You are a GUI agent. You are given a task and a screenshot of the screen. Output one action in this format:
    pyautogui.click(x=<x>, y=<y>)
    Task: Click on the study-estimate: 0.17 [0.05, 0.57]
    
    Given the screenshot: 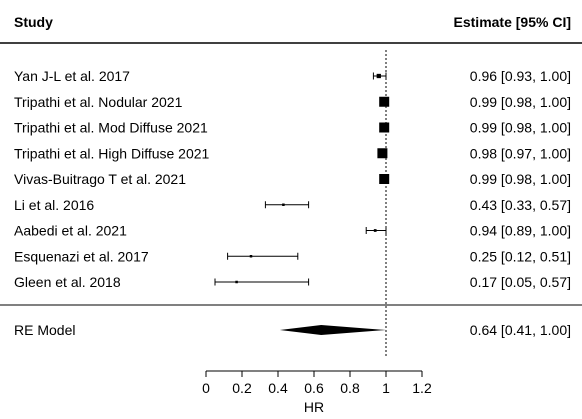 What is the action you would take?
    pyautogui.click(x=520, y=282)
    